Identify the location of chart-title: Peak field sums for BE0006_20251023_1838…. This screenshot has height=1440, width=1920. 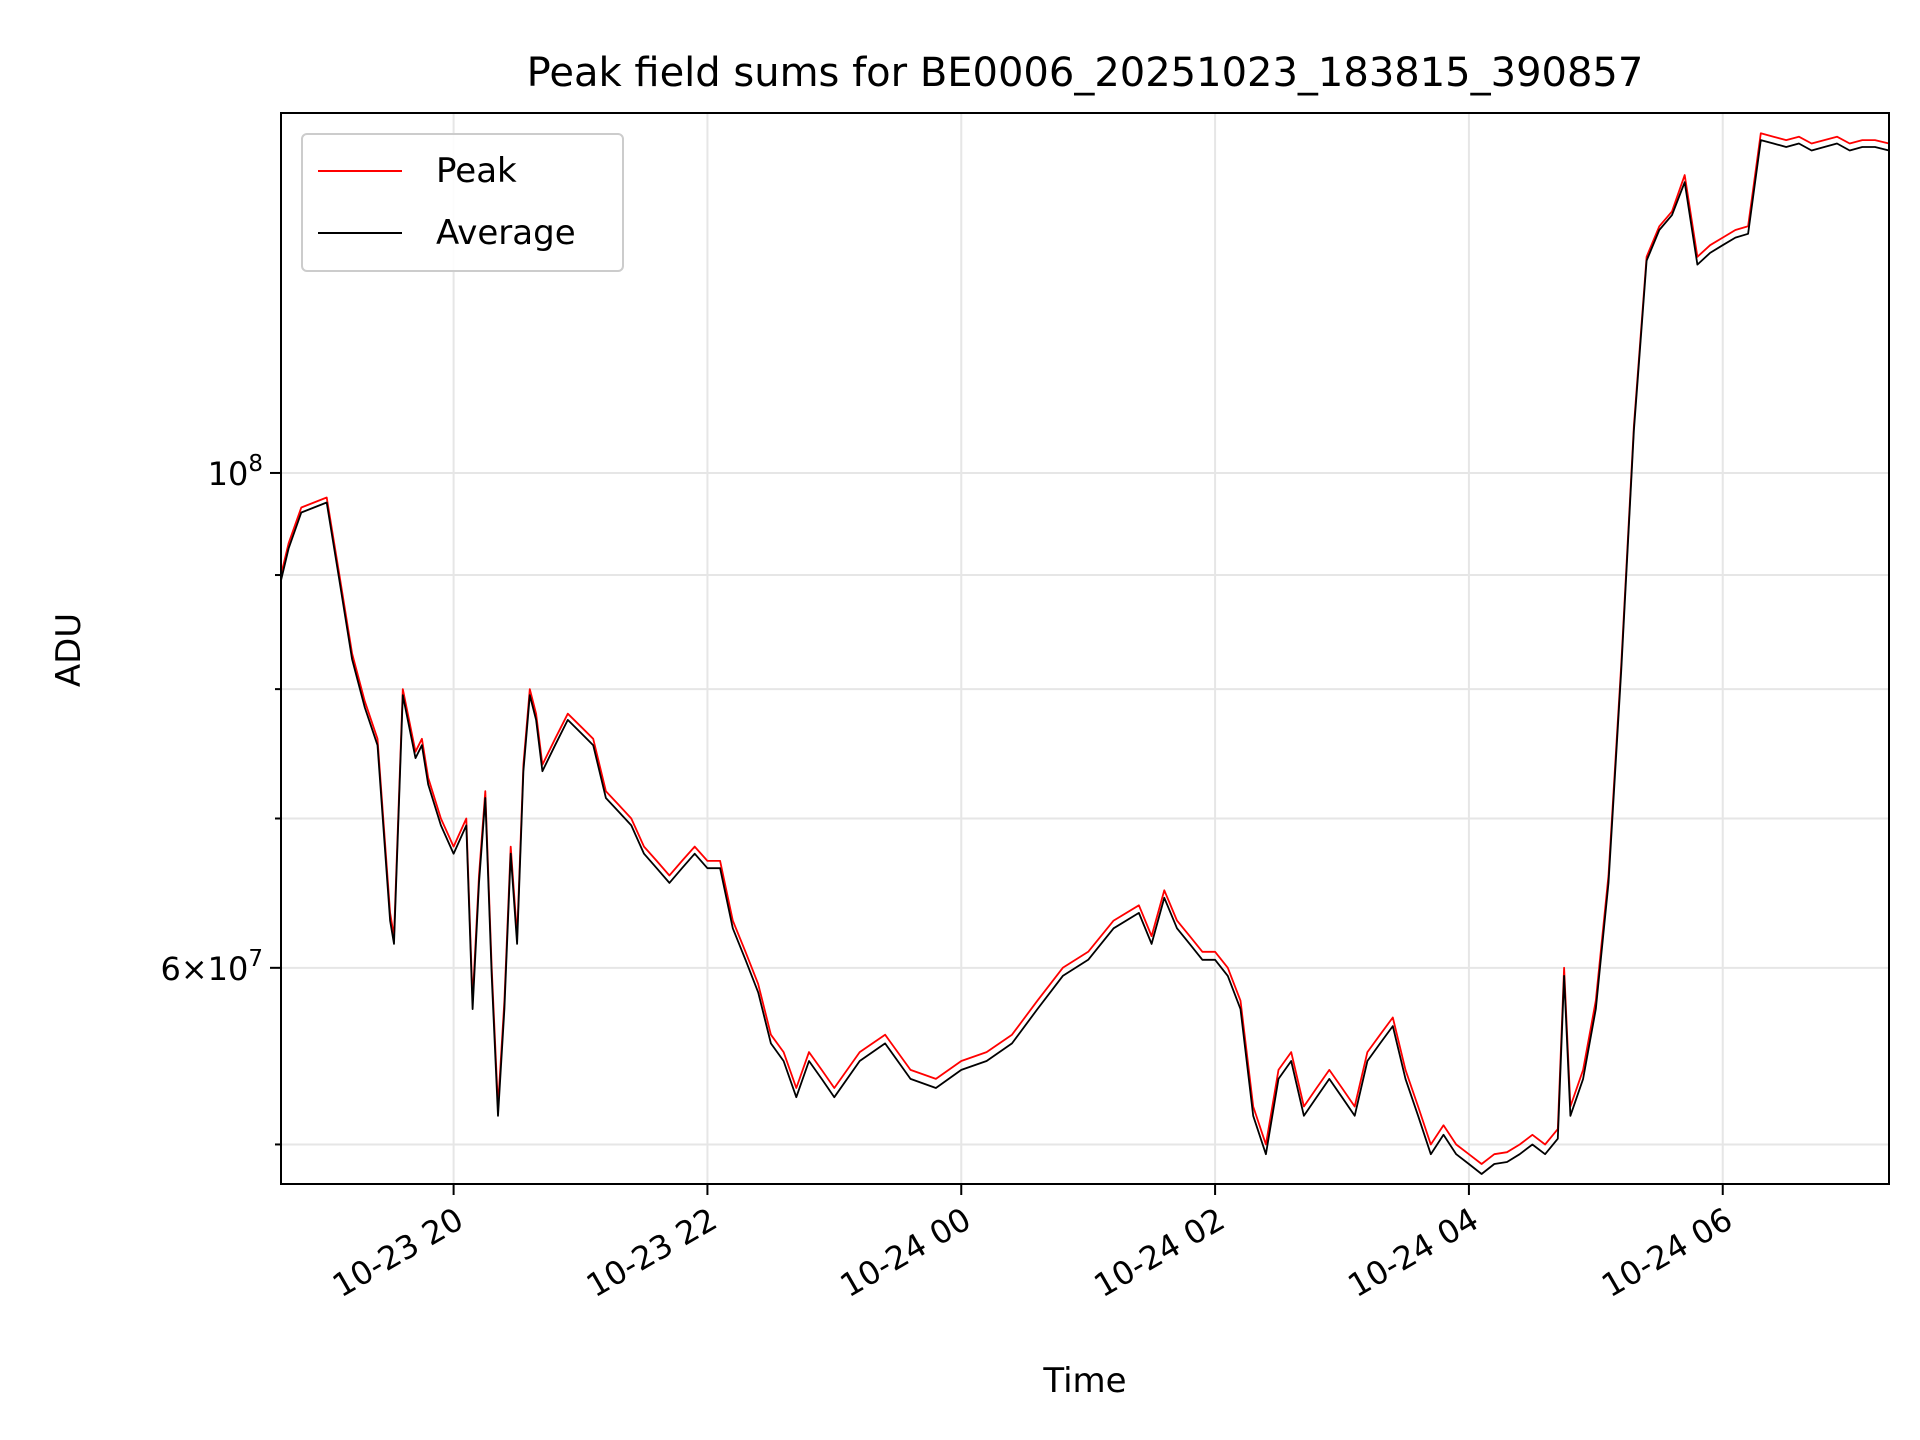
(1085, 73).